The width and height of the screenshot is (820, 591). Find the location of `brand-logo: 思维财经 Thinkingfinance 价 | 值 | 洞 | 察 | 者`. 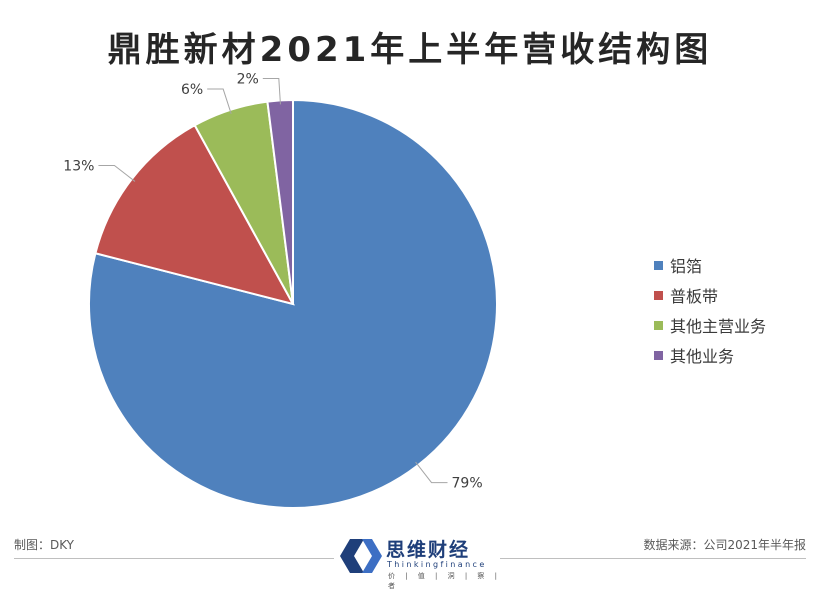

brand-logo: 思维财经 Thinkingfinance 价 | 值 | 洞 | 察 | 者 is located at coordinates (425, 561).